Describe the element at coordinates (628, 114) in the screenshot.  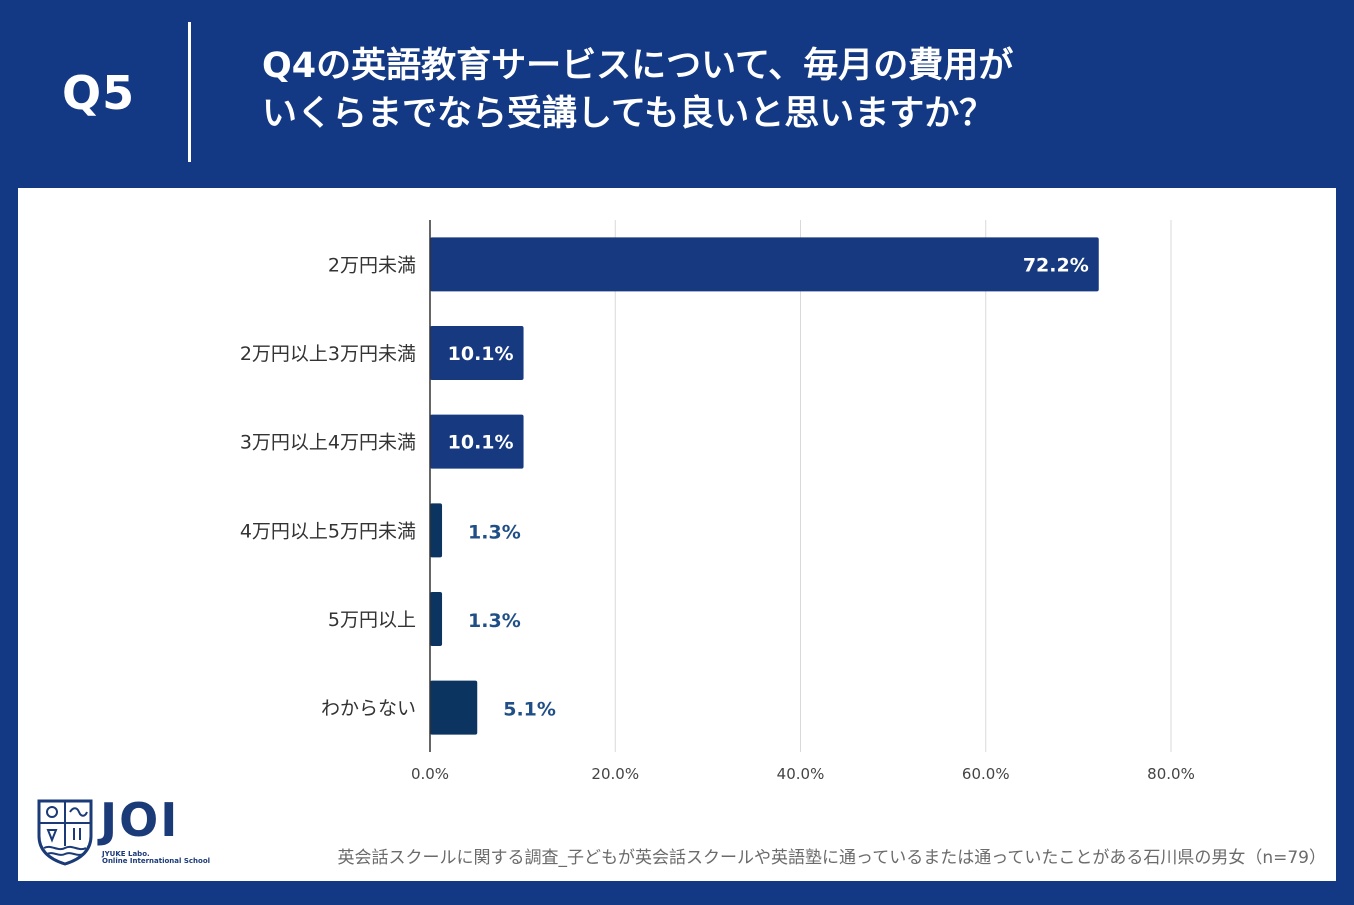
I see `question-line-2: いくらまでなら受講しても良いと思いますか？` at that location.